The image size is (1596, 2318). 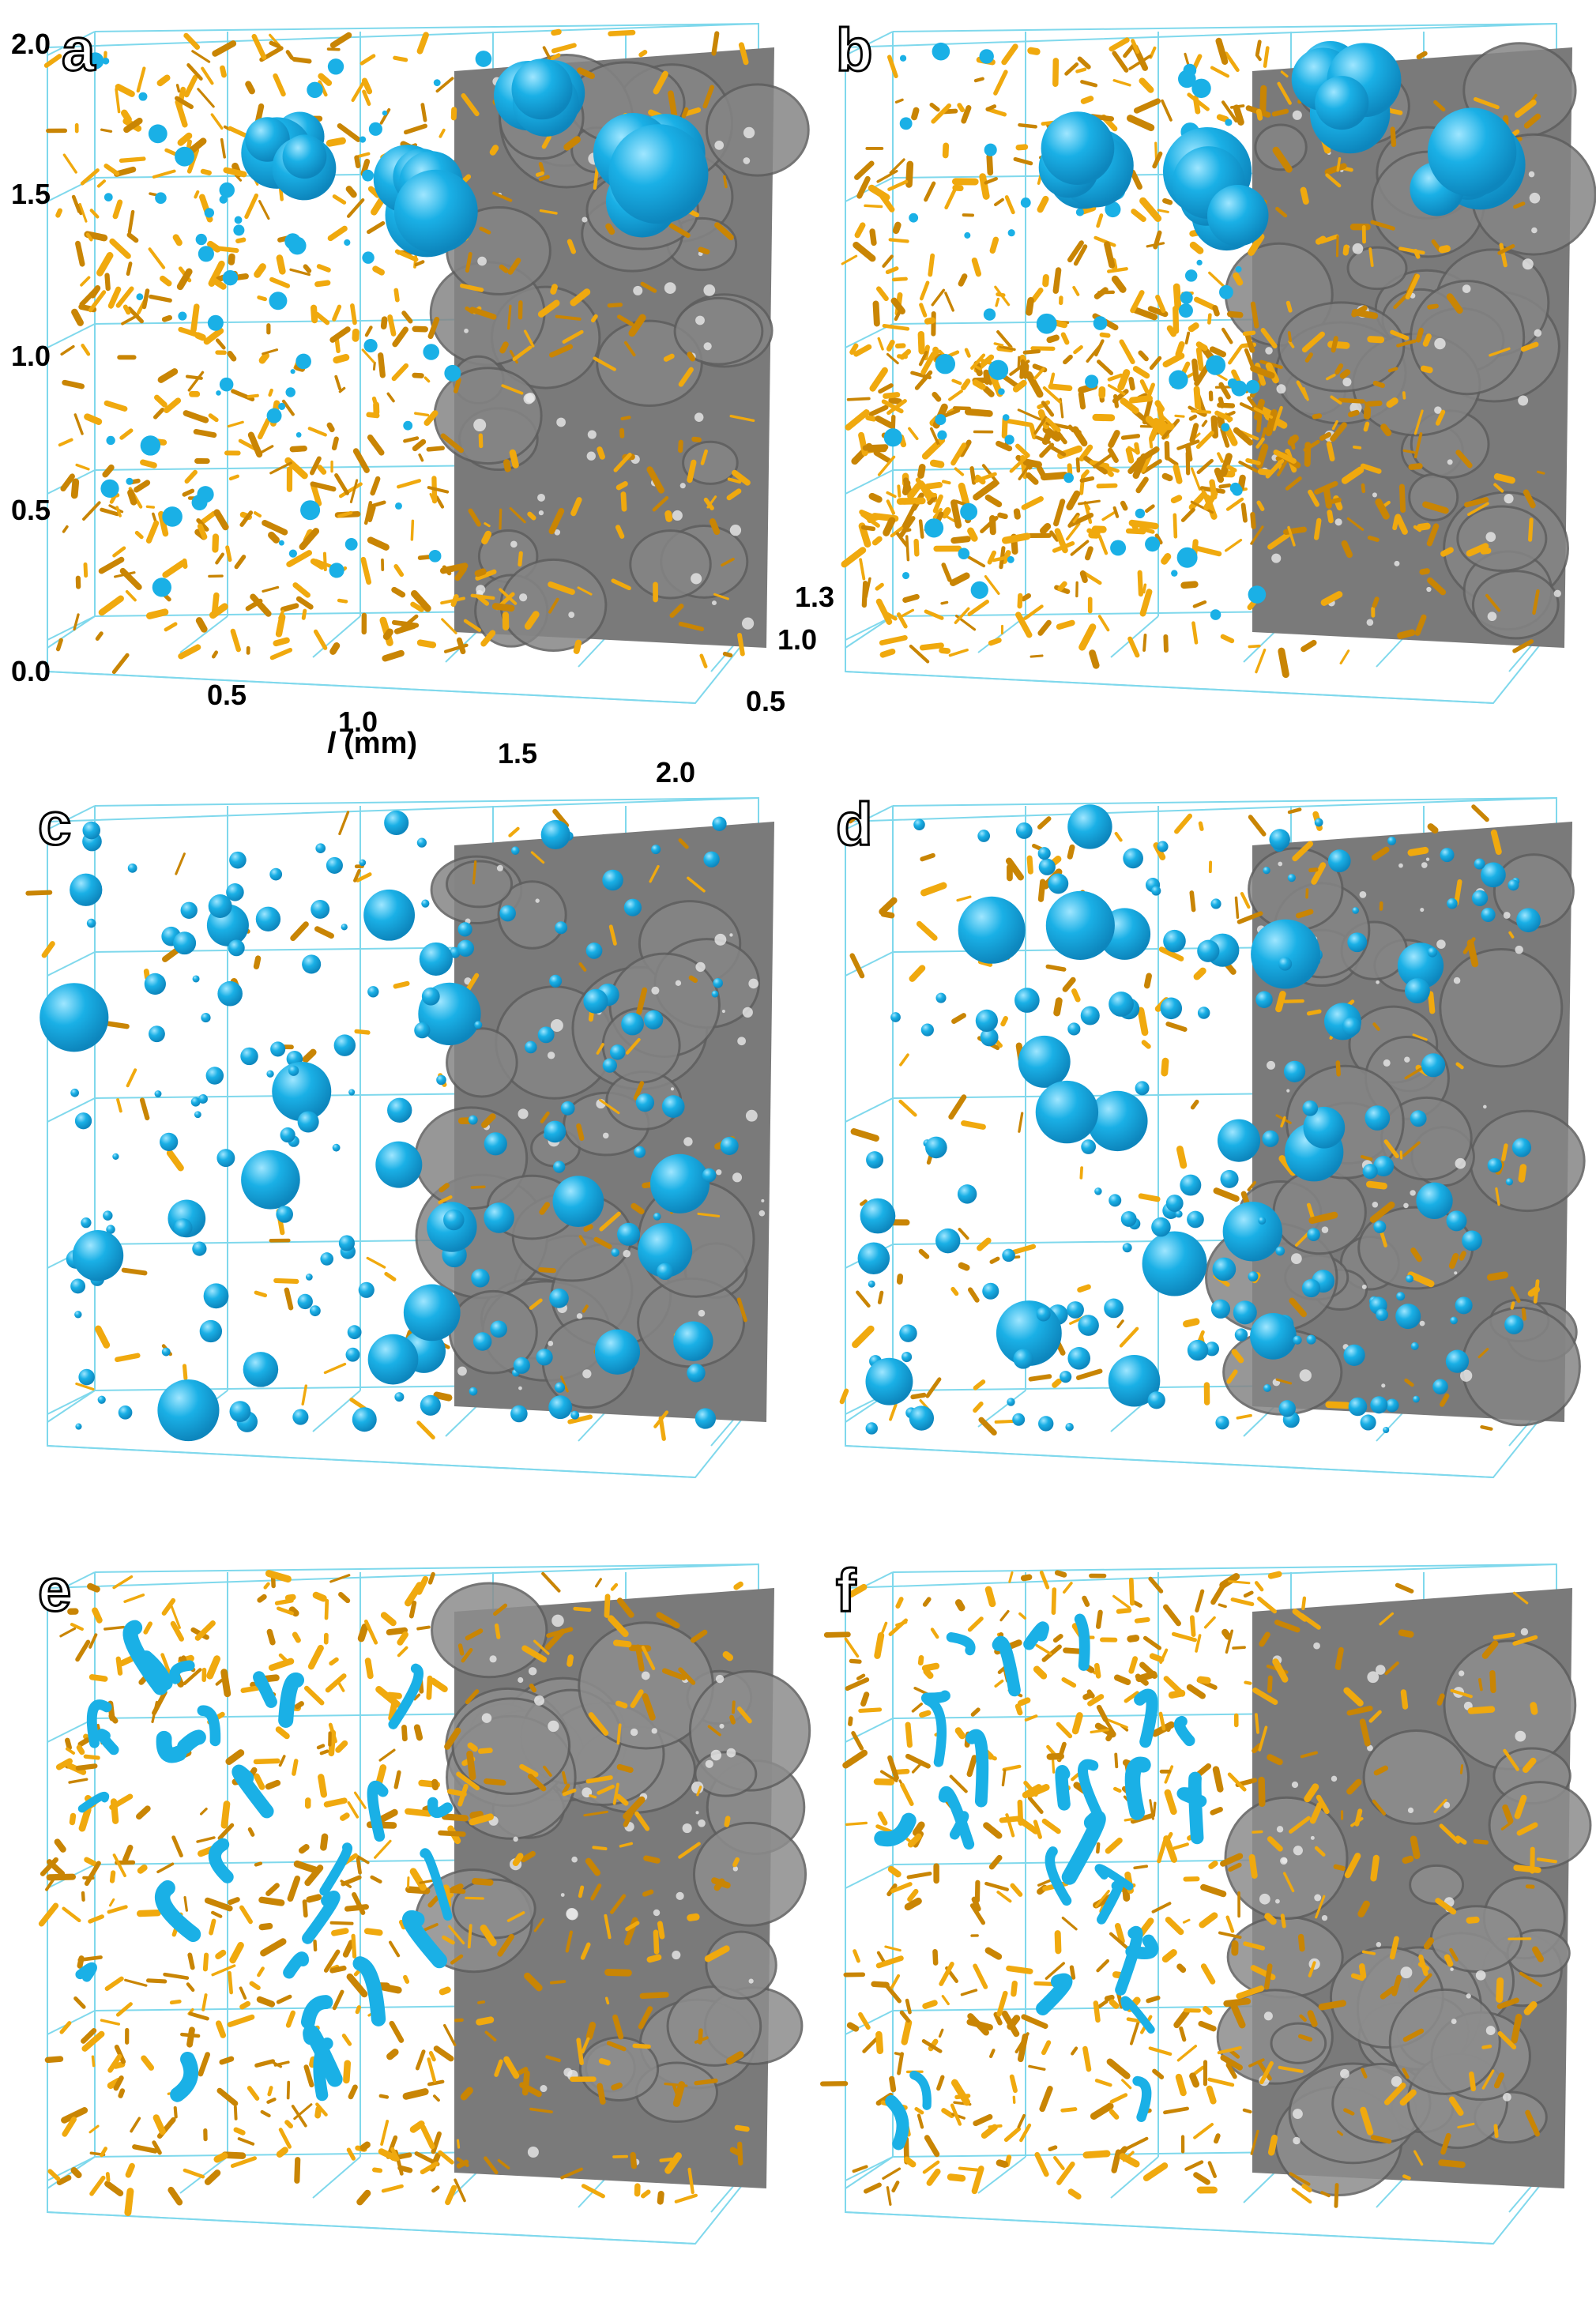 What do you see at coordinates (31, 671) in the screenshot?
I see `y-tick-0.0: 0.0` at bounding box center [31, 671].